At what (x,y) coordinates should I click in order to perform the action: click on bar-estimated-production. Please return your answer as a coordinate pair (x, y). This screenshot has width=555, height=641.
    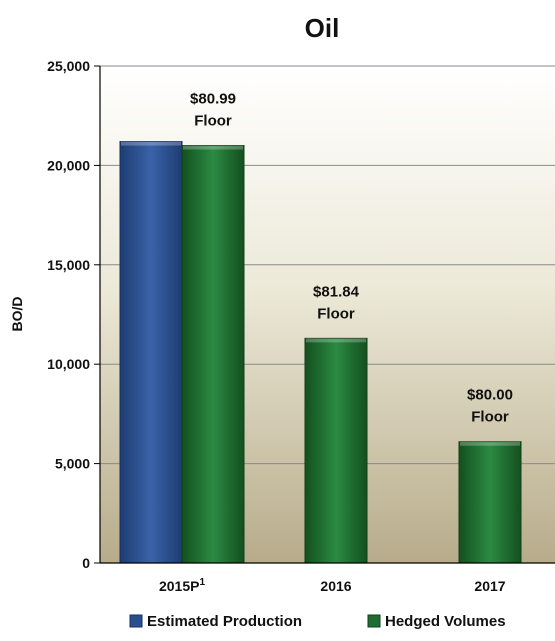
    Looking at the image, I should click on (151, 352).